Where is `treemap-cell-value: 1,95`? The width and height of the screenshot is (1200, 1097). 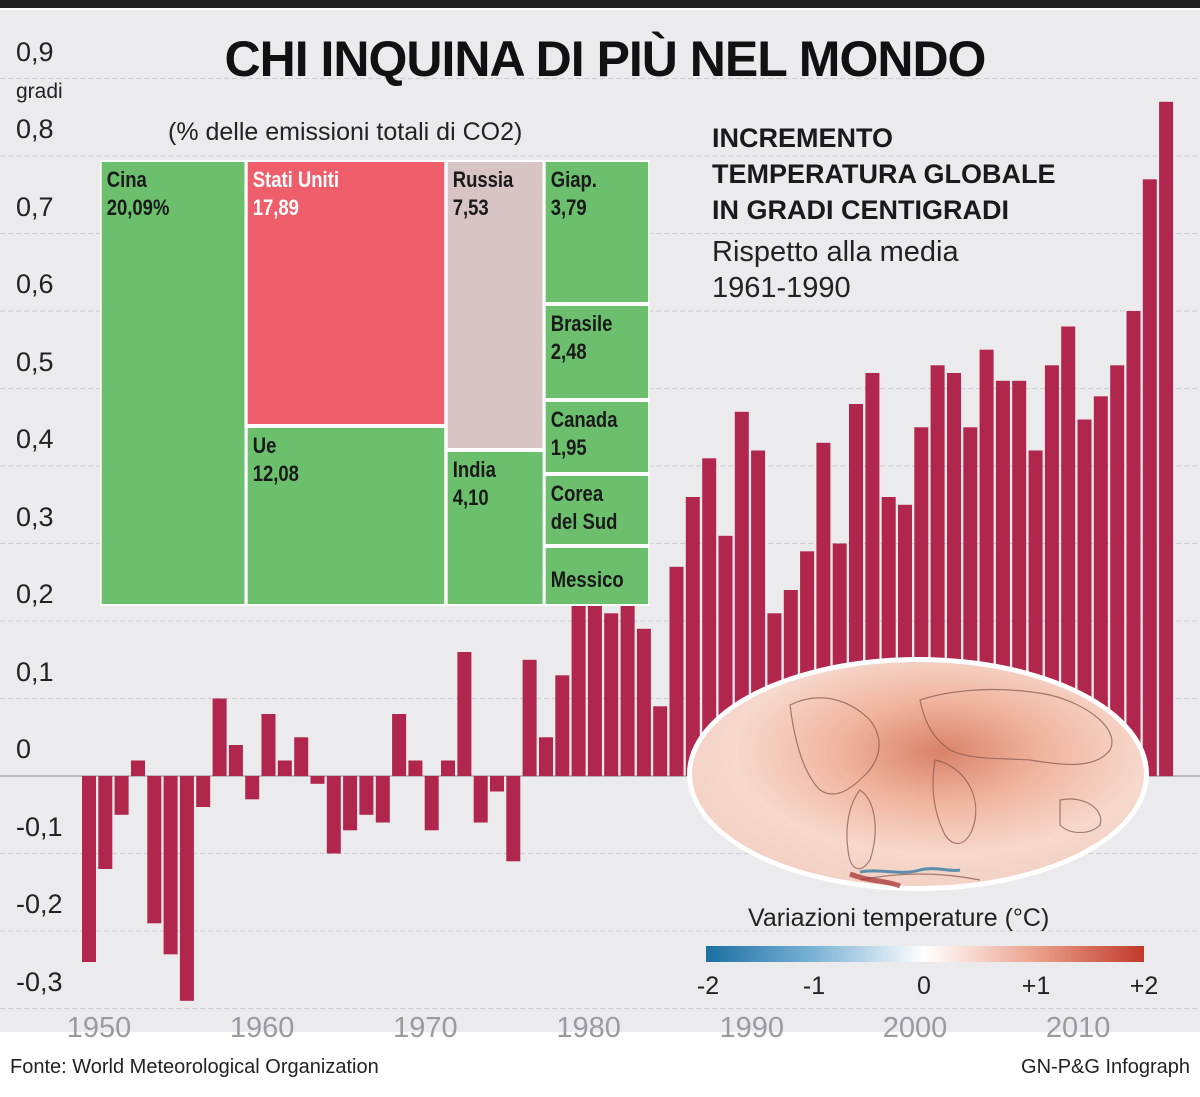
treemap-cell-value: 1,95 is located at coordinates (568, 447).